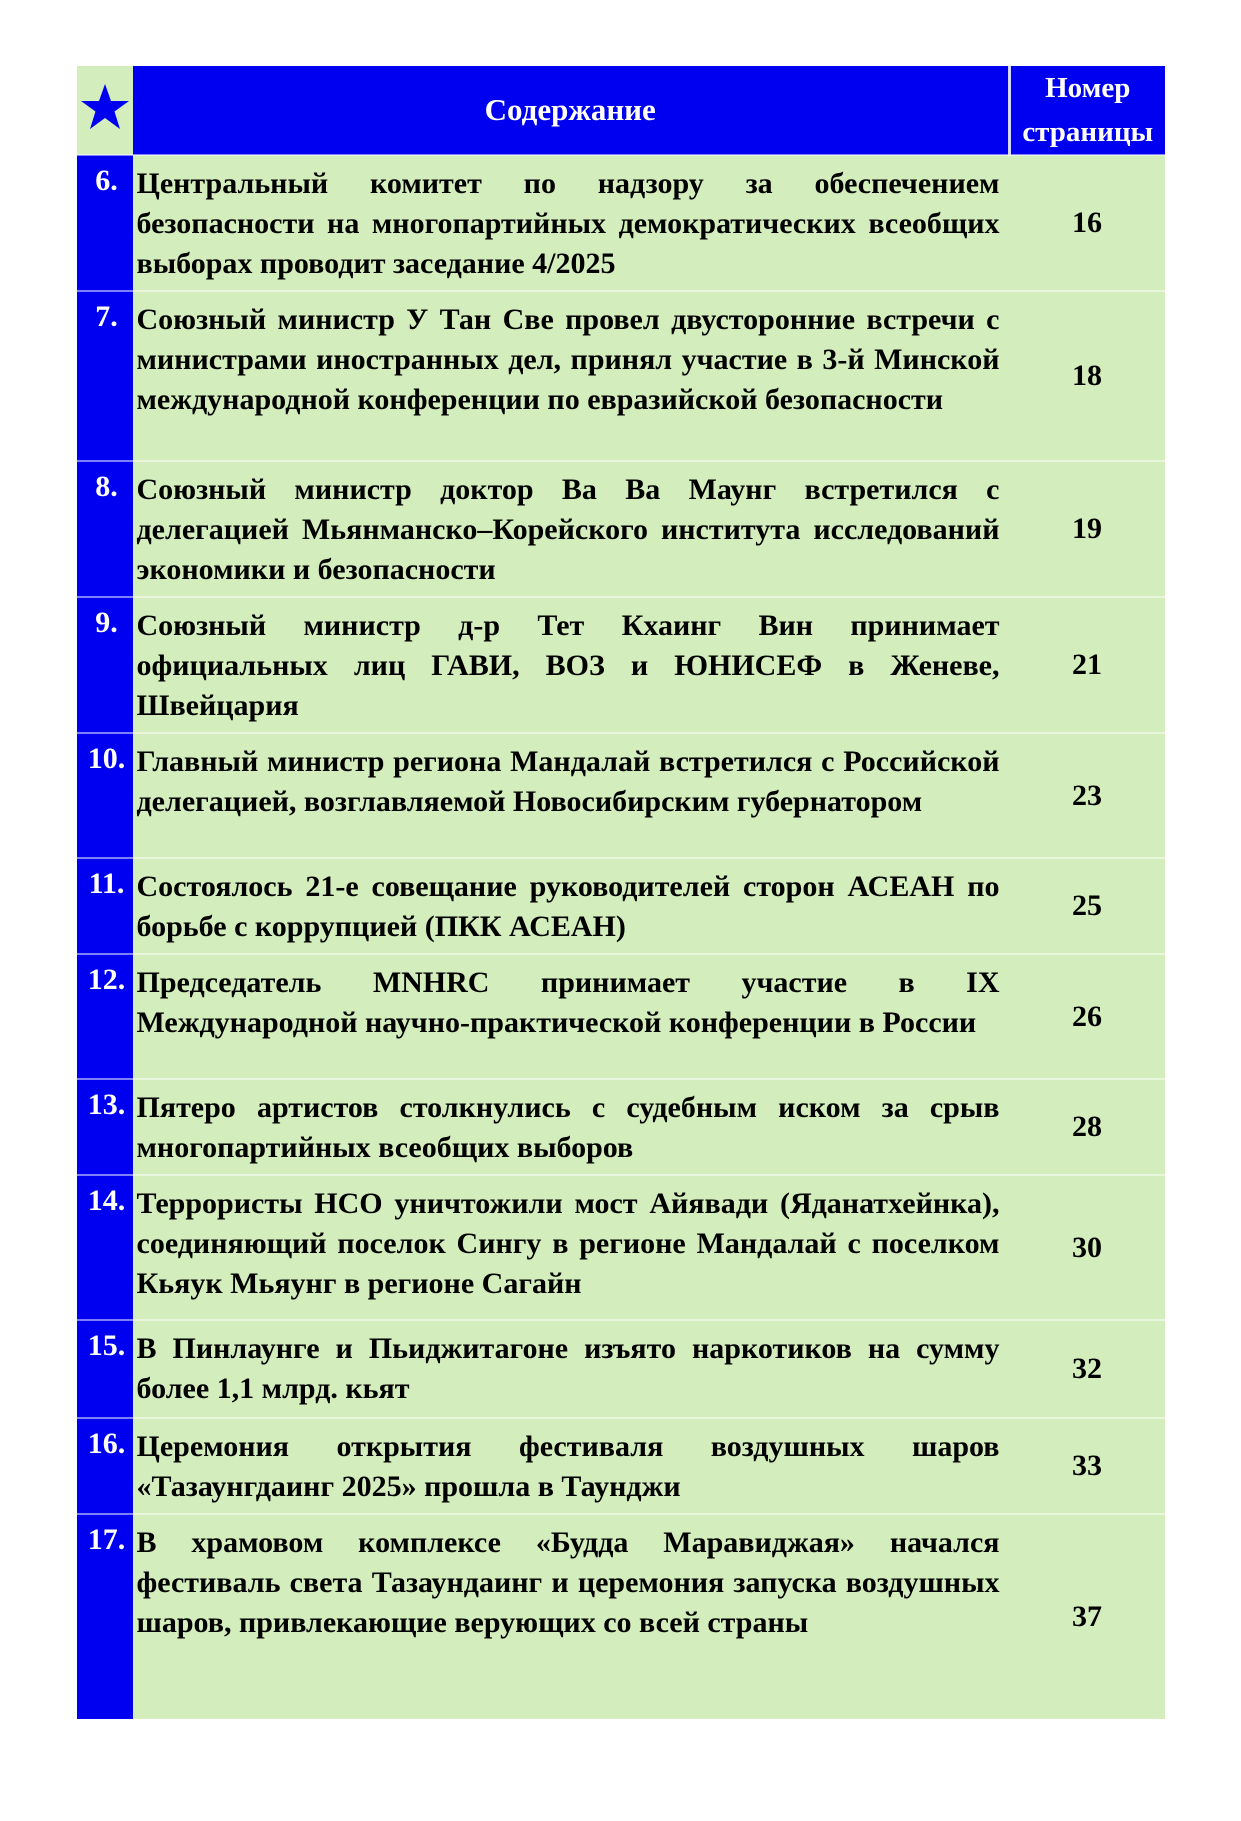  What do you see at coordinates (104, 1368) in the screenshot?
I see `item-number: 15.` at bounding box center [104, 1368].